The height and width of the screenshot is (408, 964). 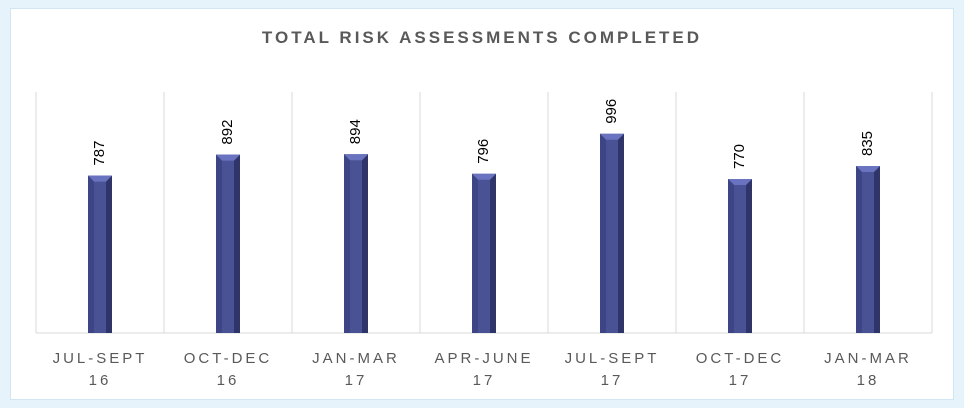 I want to click on value-label: 796, so click(x=483, y=151).